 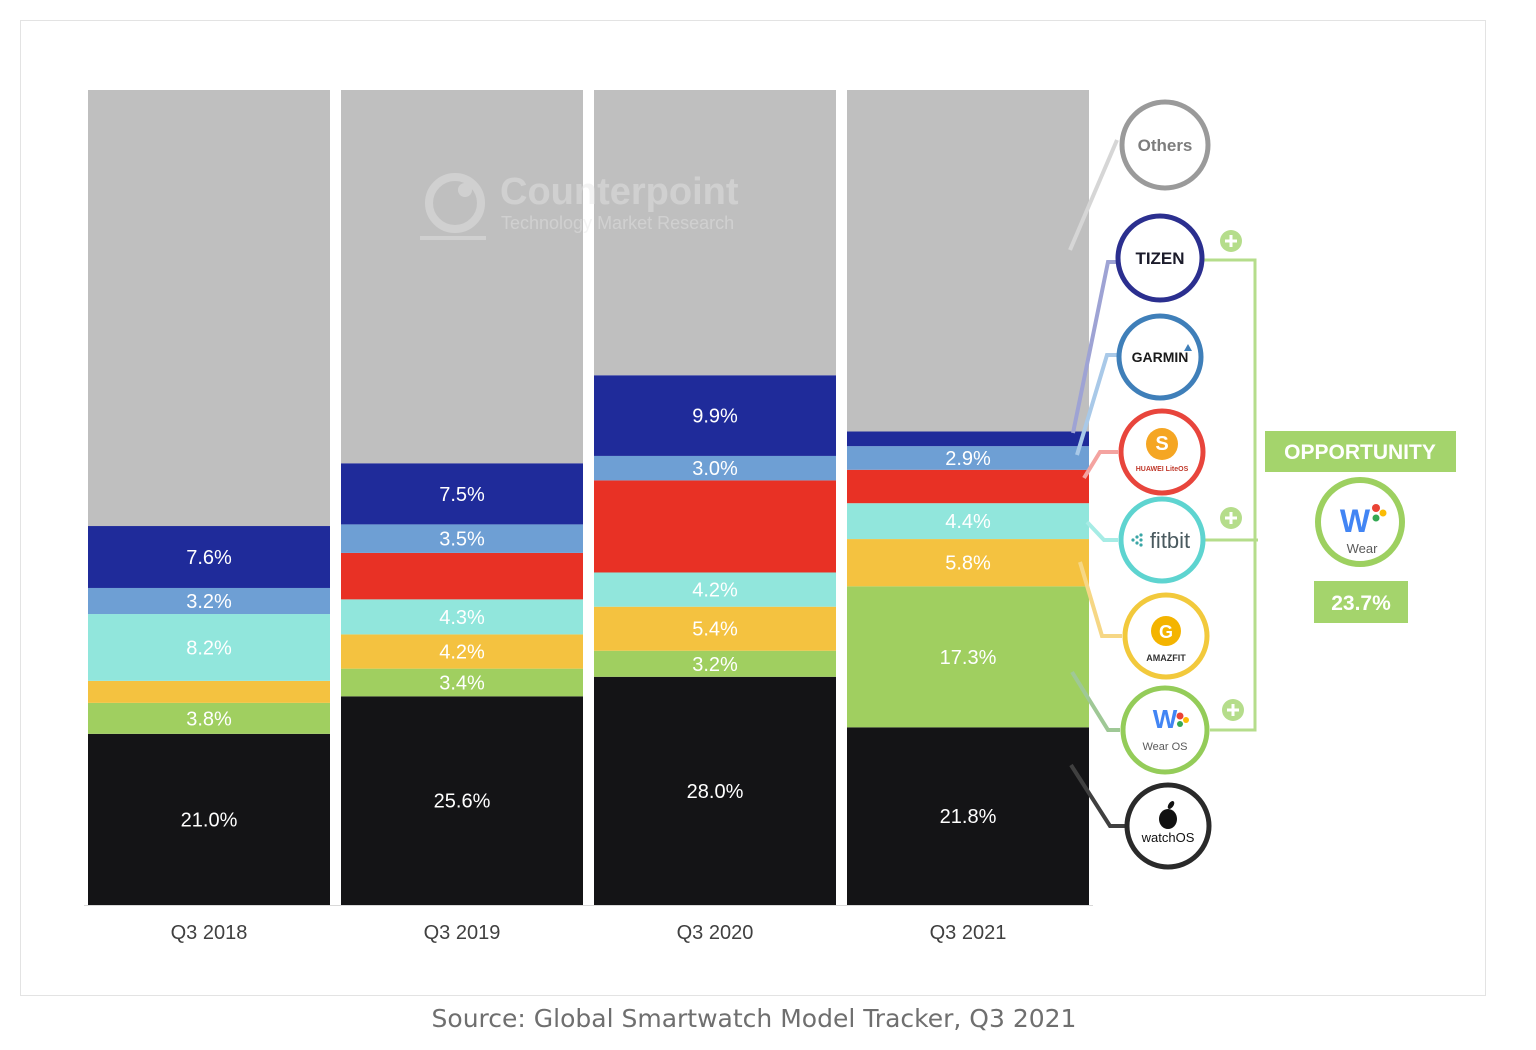 I want to click on data-label: 3.8%, so click(x=209, y=719).